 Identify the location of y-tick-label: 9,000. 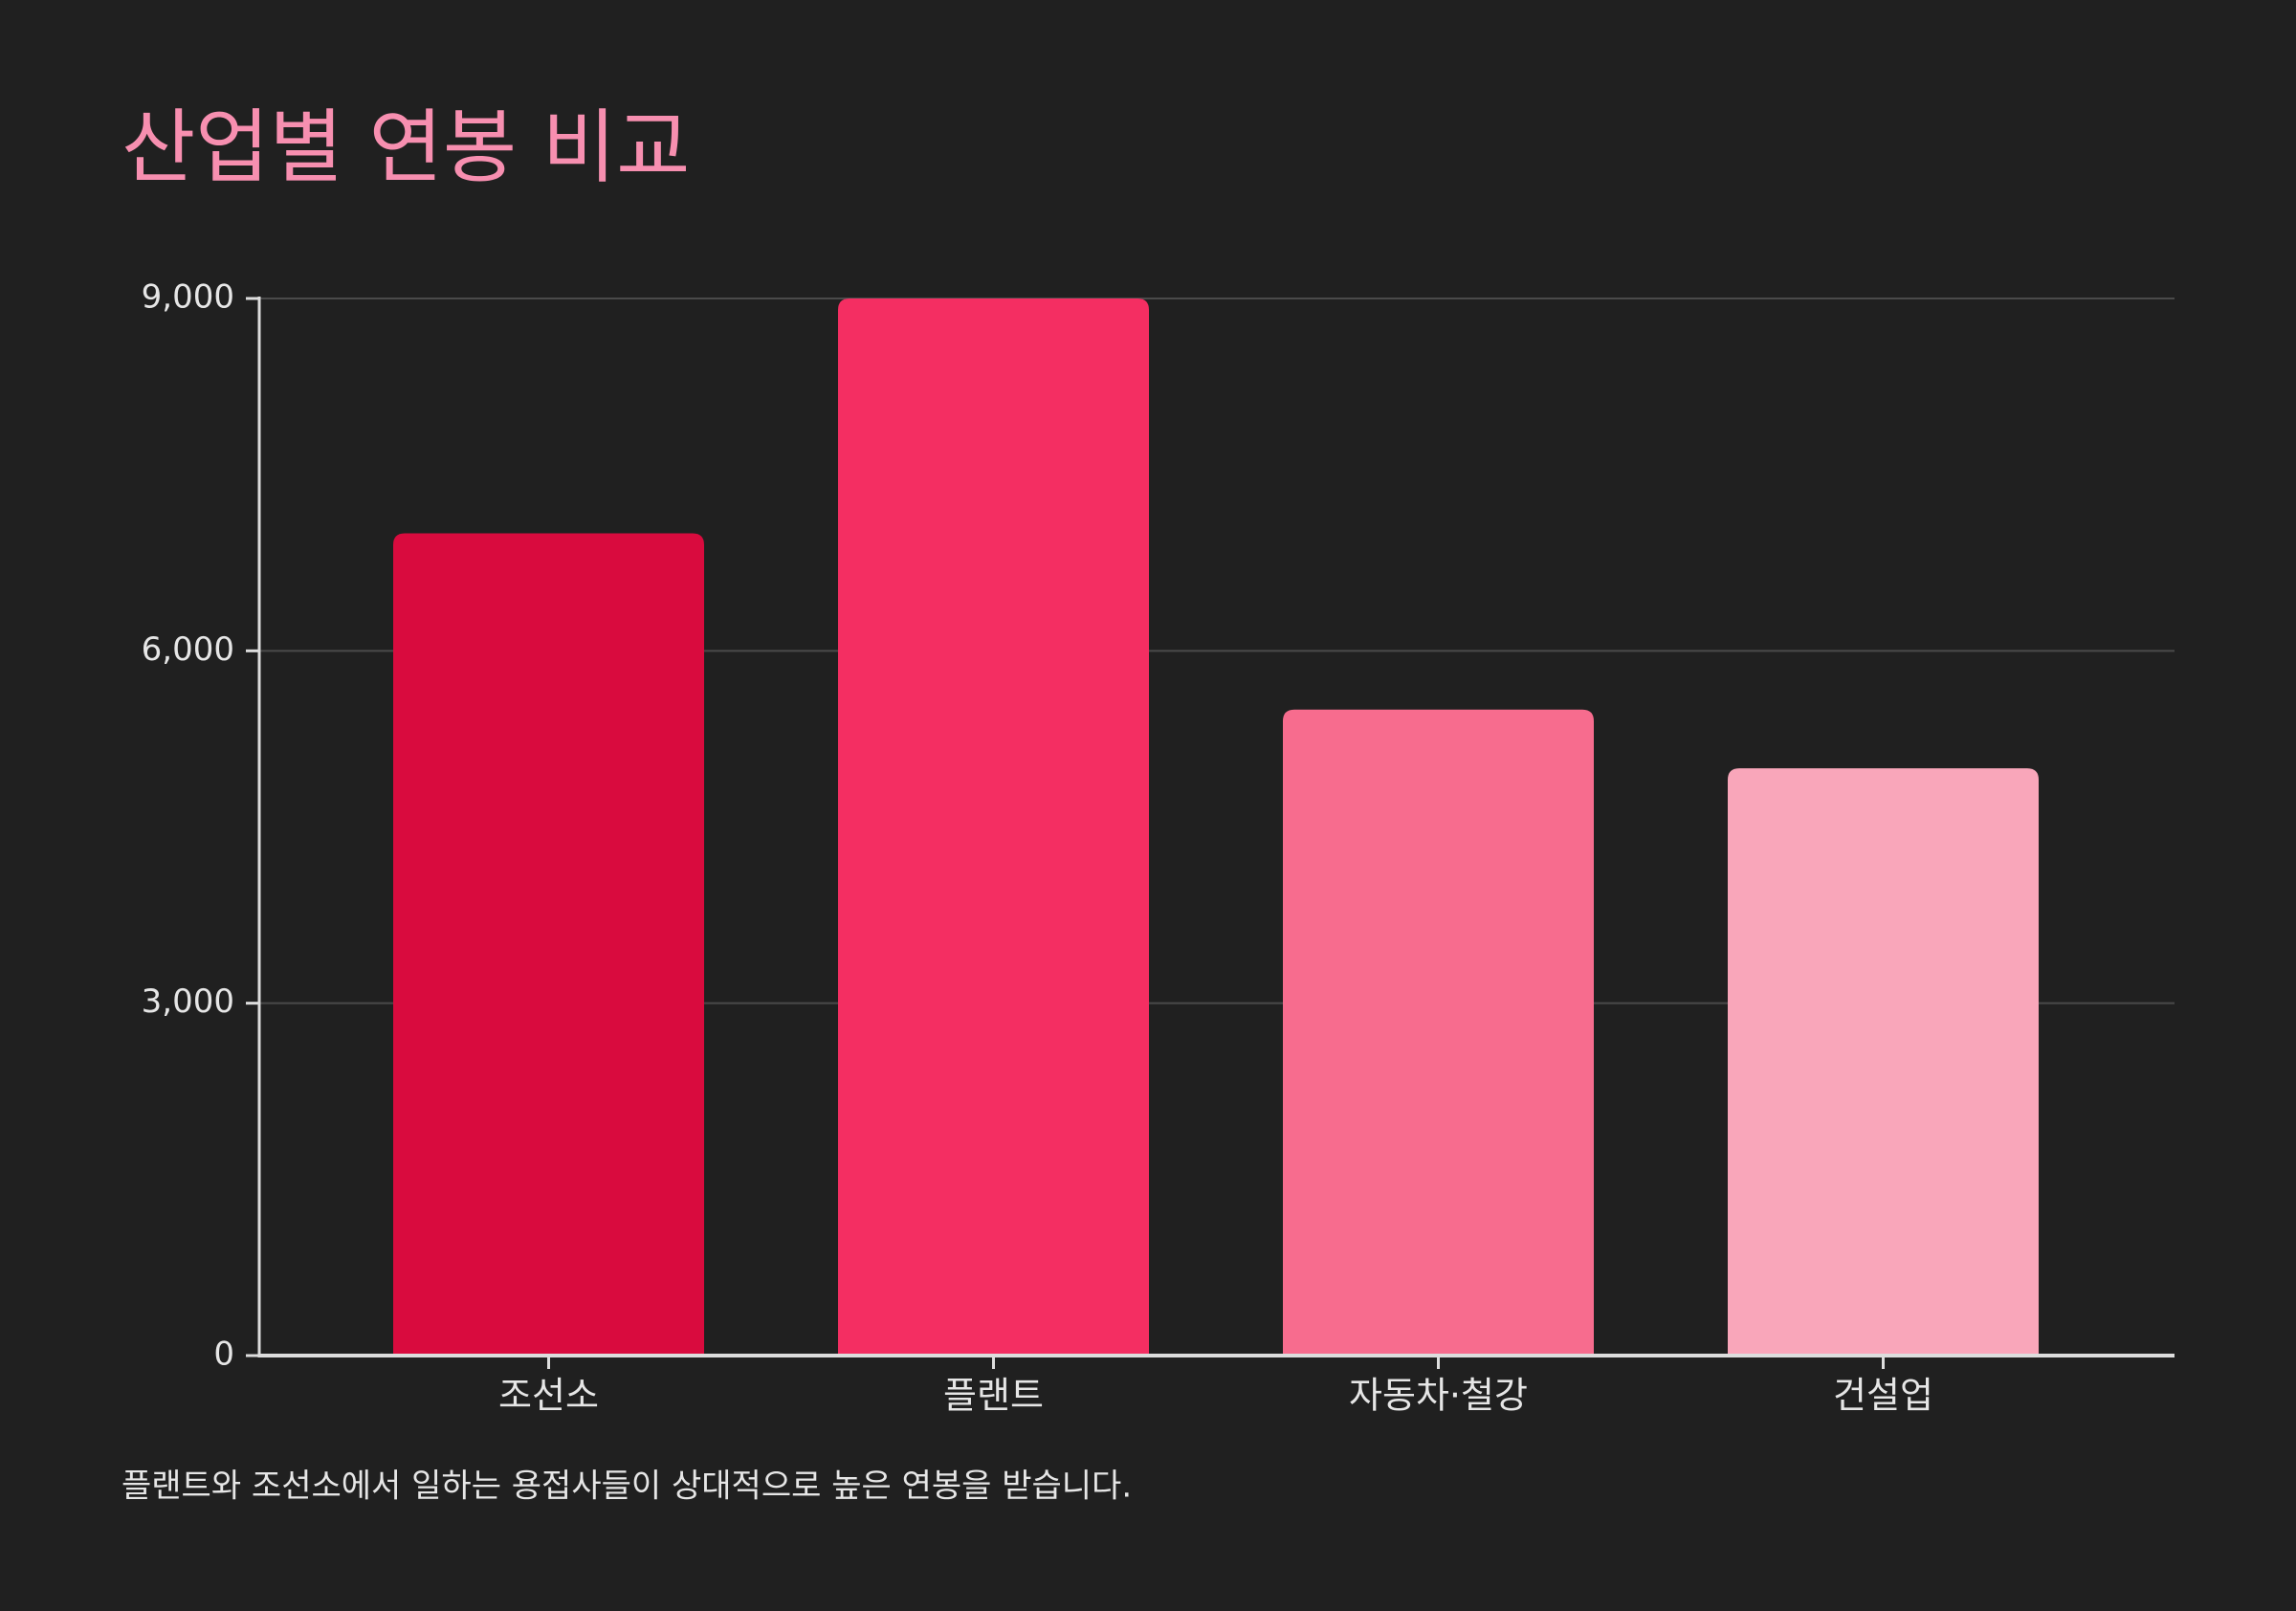
(188, 297).